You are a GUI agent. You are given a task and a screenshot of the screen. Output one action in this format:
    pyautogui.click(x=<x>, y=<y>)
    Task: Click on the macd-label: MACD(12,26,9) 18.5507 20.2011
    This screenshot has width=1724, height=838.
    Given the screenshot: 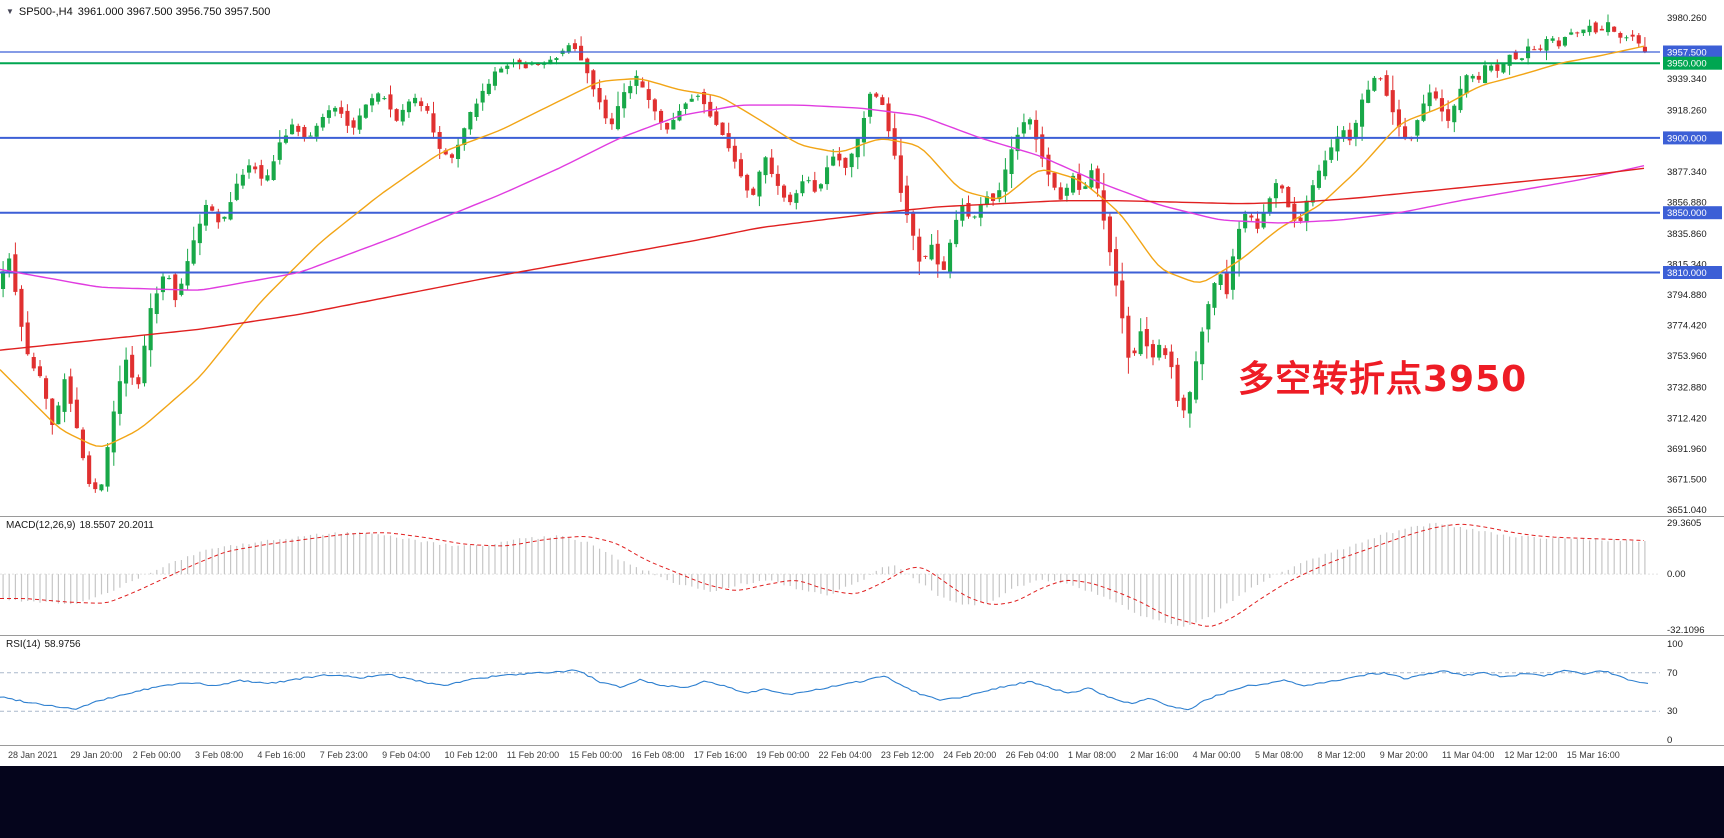 What is the action you would take?
    pyautogui.click(x=82, y=525)
    